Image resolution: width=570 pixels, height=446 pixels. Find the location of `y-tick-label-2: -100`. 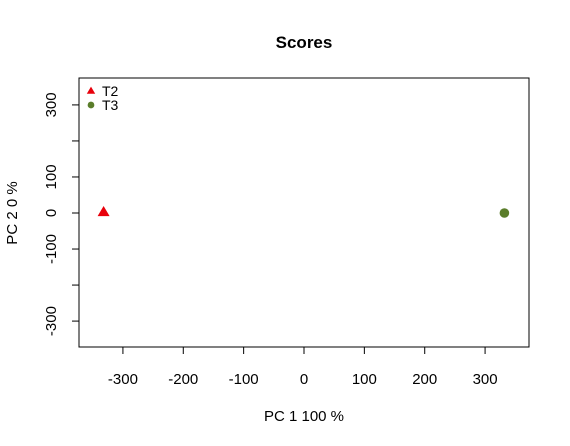

y-tick-label-2: -100 is located at coordinates (51, 249).